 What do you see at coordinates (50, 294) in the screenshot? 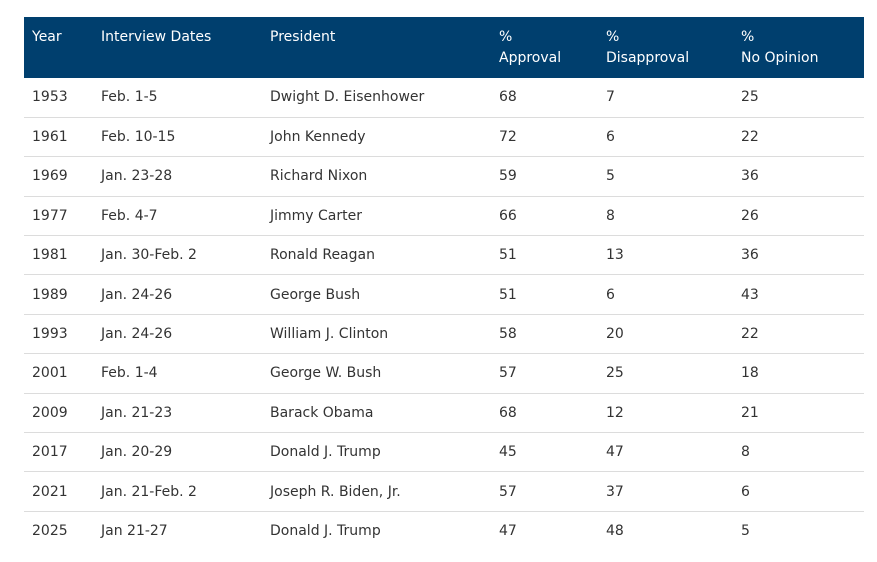
I see `cell-year: 1989` at bounding box center [50, 294].